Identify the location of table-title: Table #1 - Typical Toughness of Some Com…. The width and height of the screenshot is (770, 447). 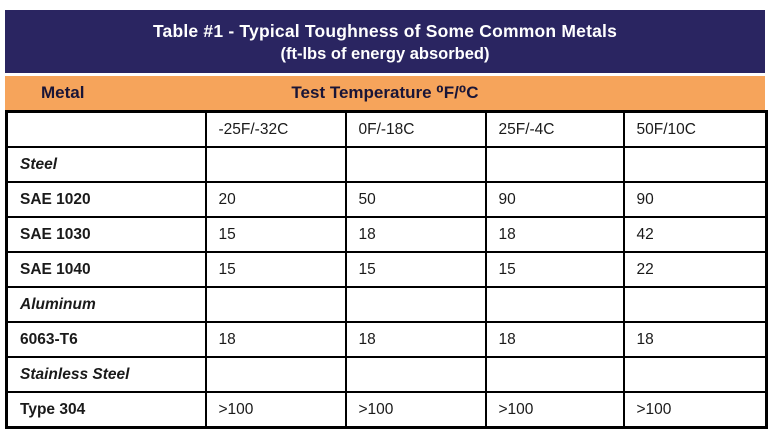
(385, 31).